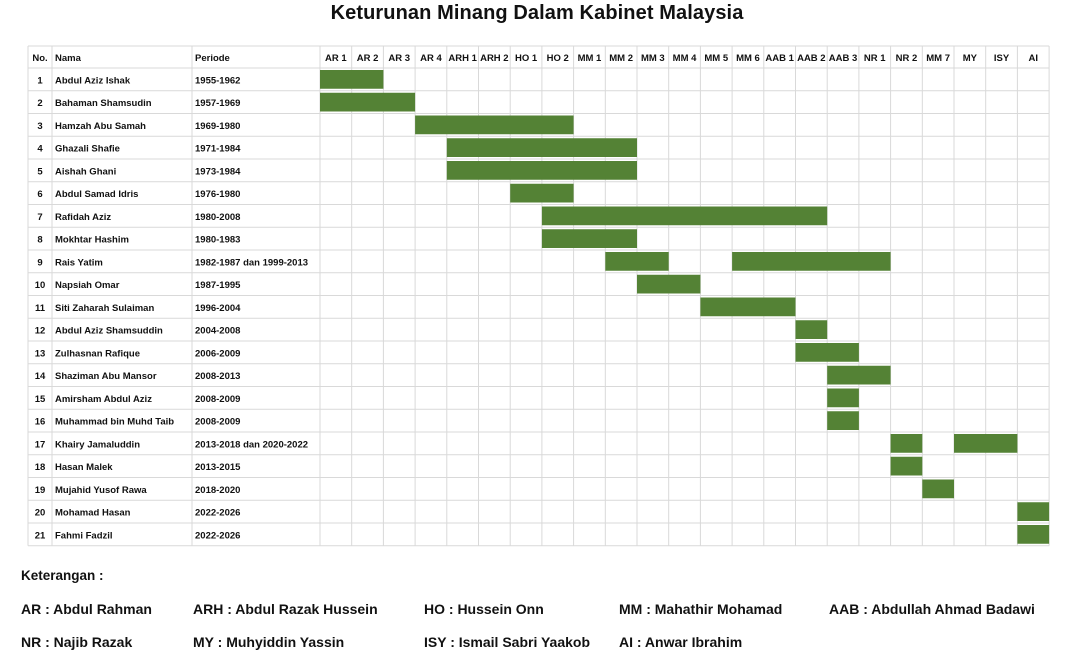 This screenshot has height=660, width=1074. I want to click on row-name: Siti Zaharah Sulaiman, so click(104, 308).